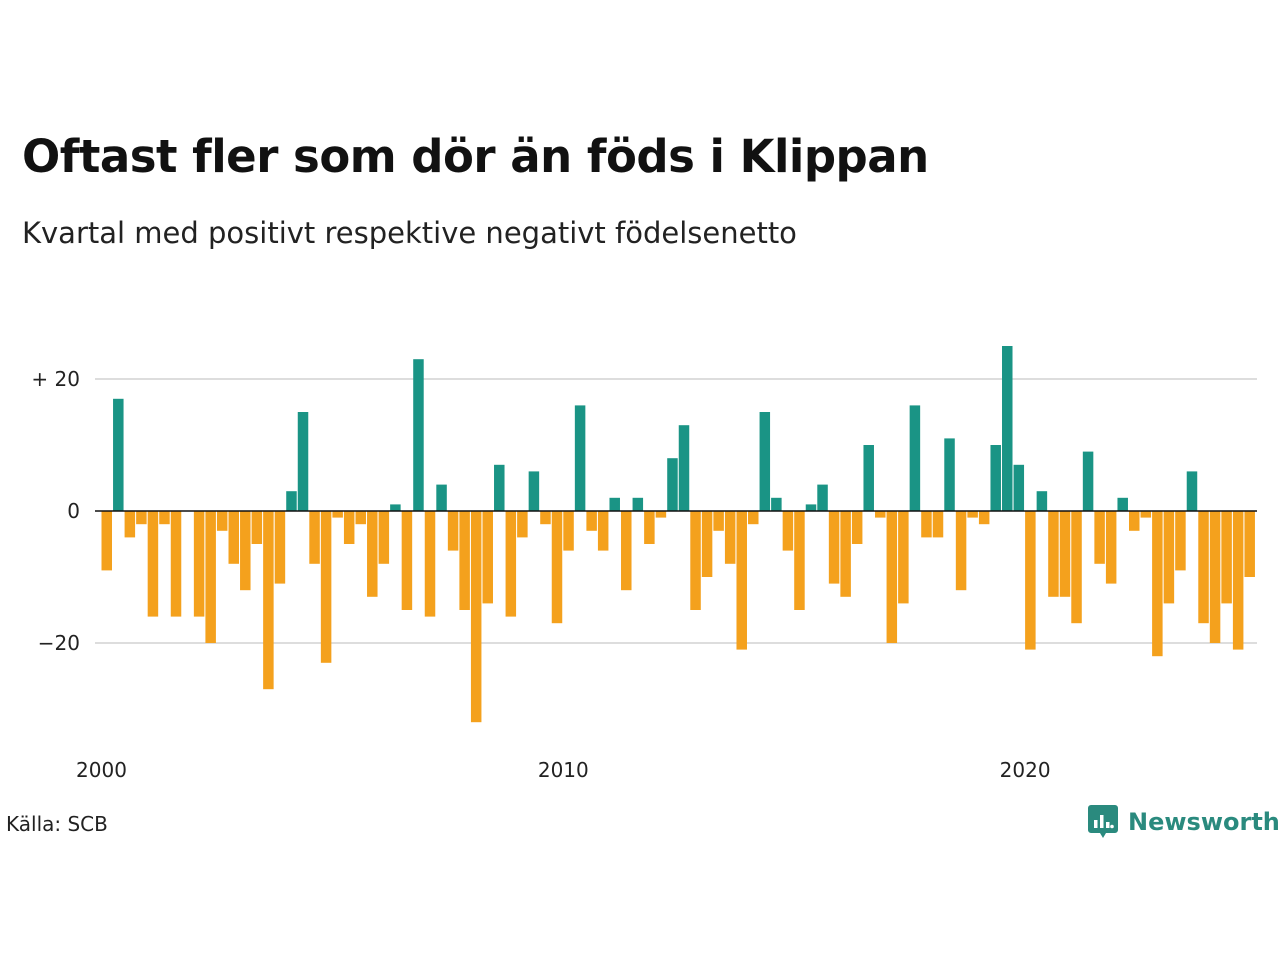  I want to click on chart-title: Oftast fler som dör än föds i Klippan, so click(475, 156).